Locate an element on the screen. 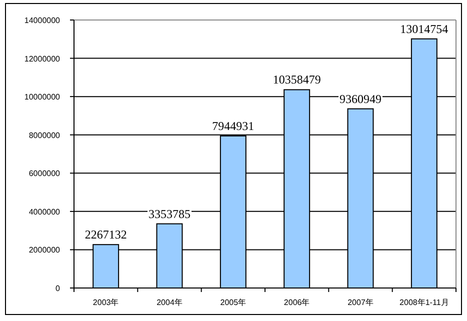  x-tick-label: 2004年 is located at coordinates (169, 302).